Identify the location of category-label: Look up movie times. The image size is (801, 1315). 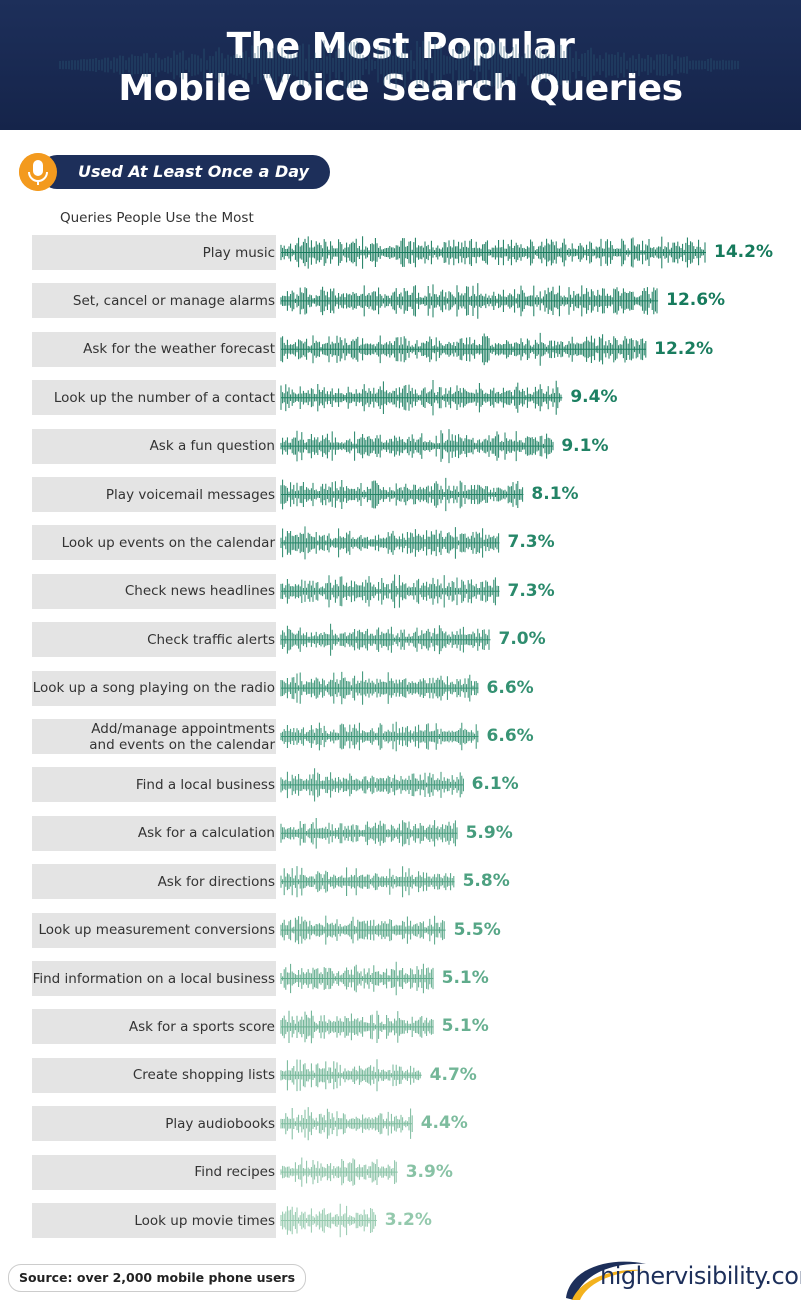
(204, 1220).